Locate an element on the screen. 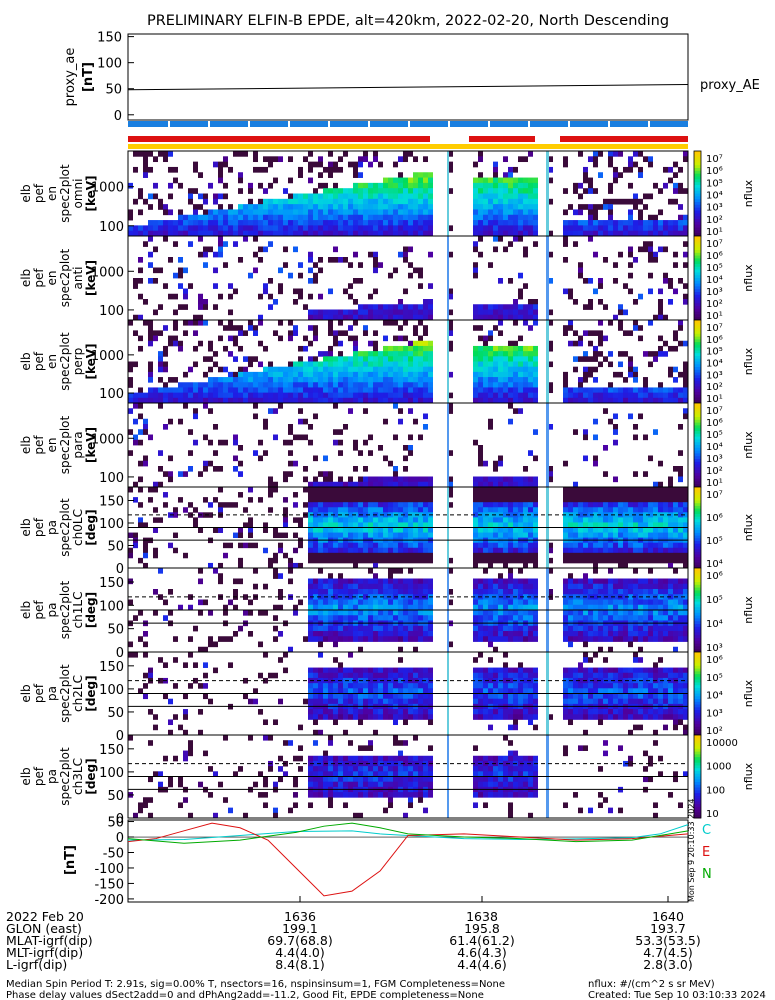  spectrogram-ylabel: pa is located at coordinates (52, 527).